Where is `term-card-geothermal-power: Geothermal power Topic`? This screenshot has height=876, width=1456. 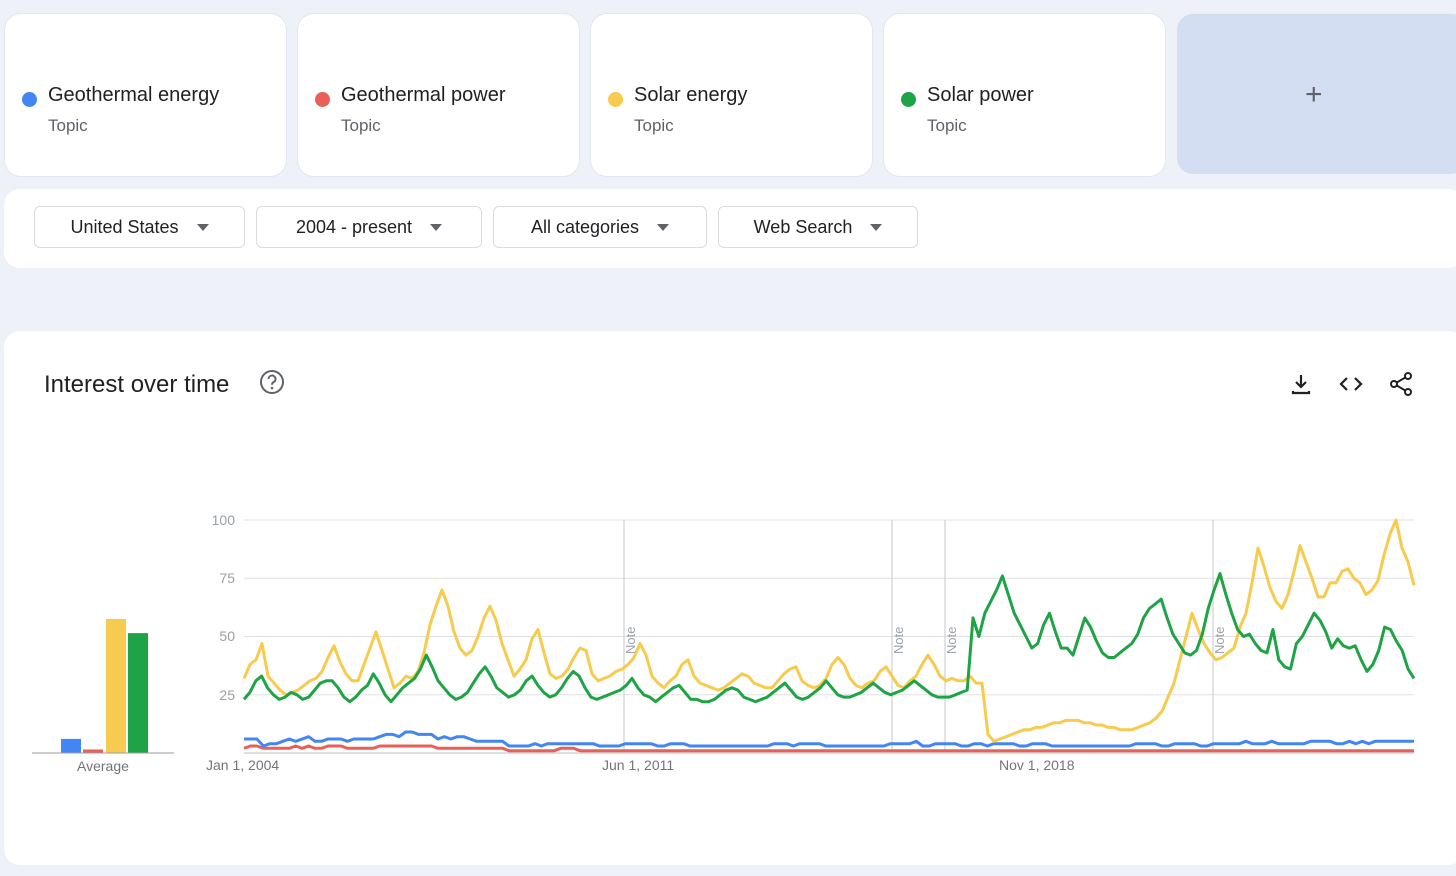 term-card-geothermal-power: Geothermal power Topic is located at coordinates (438, 95).